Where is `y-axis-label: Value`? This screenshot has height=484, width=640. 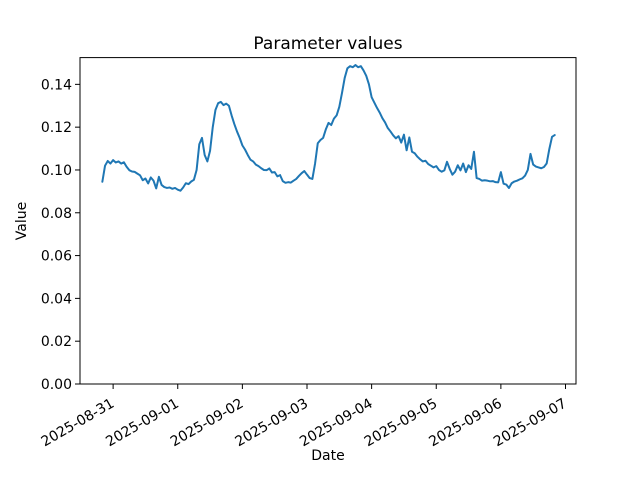
y-axis-label: Value is located at coordinates (22, 221).